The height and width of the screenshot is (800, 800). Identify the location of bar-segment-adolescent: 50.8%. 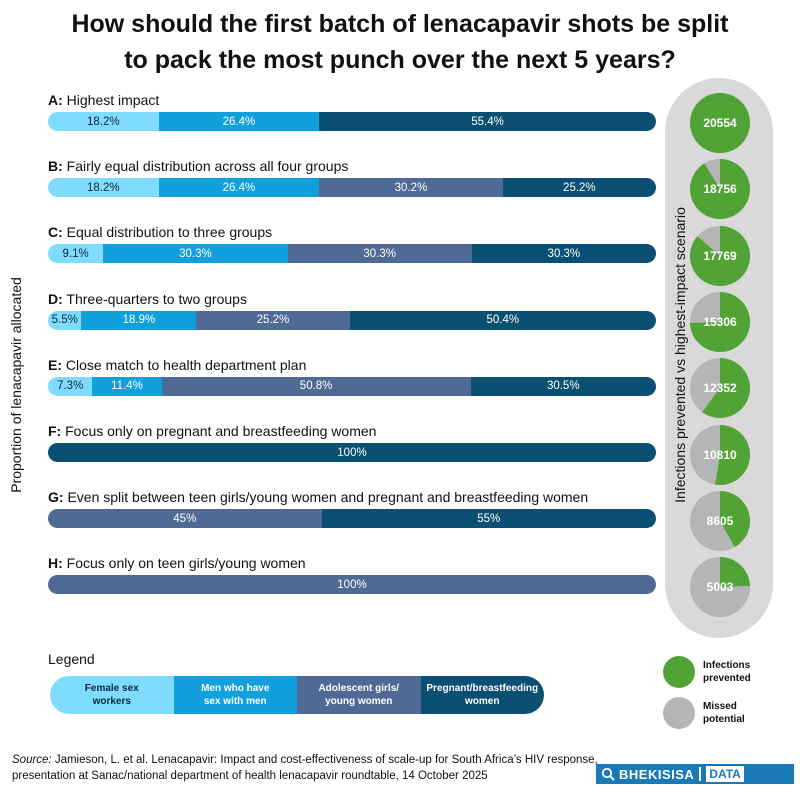
(316, 386).